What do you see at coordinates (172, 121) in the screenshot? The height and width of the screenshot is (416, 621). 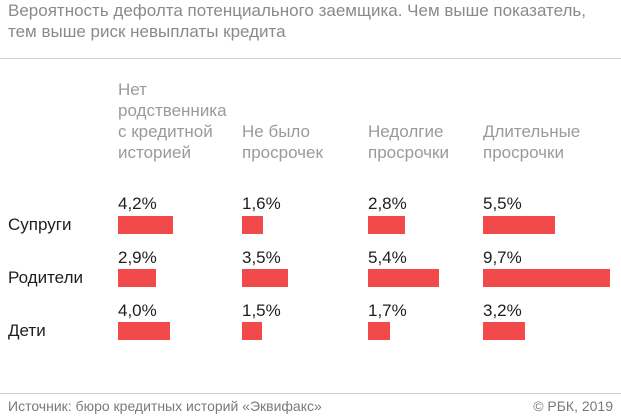 I see `column-header-1: Нет родственника с кредитной историей` at bounding box center [172, 121].